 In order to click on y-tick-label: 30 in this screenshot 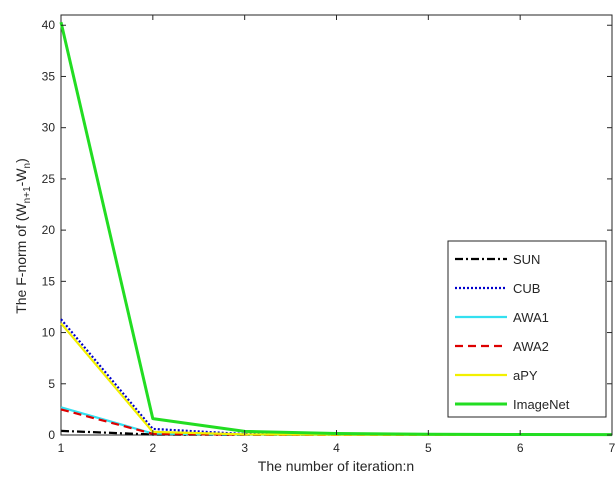, I will do `click(49, 128)`.